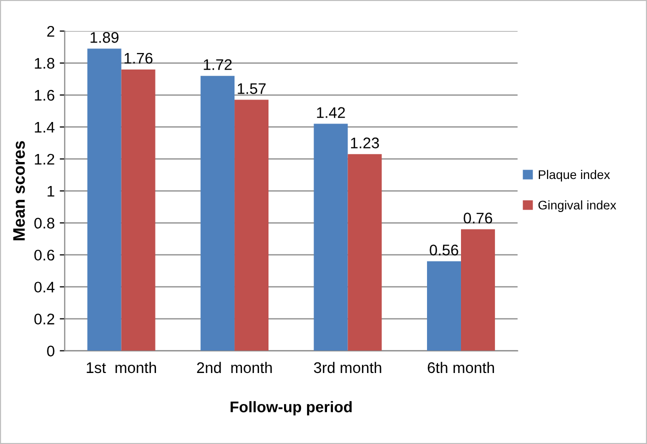  What do you see at coordinates (348, 368) in the screenshot?
I see `x-tick-label: 3rd month` at bounding box center [348, 368].